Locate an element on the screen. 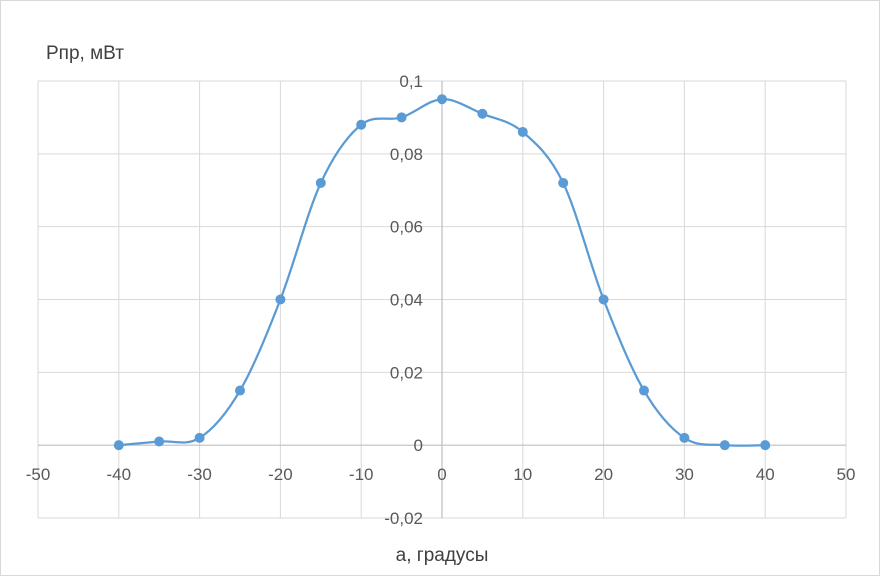 The height and width of the screenshot is (576, 880). x-tick-label: 20 is located at coordinates (603, 474).